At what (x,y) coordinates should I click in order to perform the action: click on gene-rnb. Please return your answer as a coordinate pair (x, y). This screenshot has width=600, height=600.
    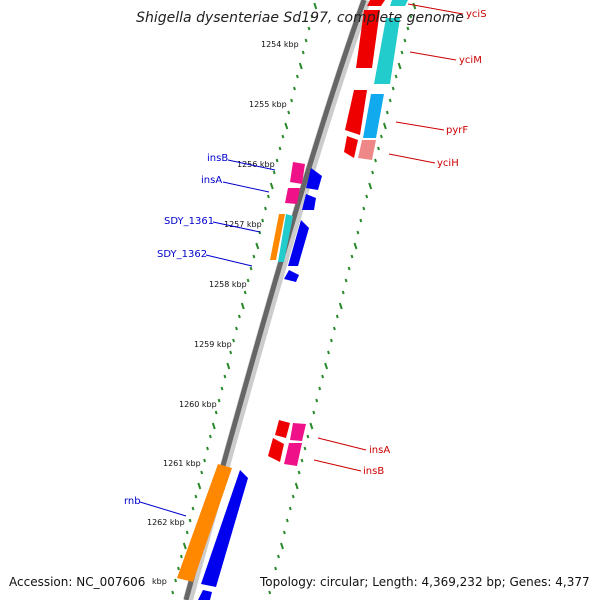
    Looking at the image, I should click on (204, 523).